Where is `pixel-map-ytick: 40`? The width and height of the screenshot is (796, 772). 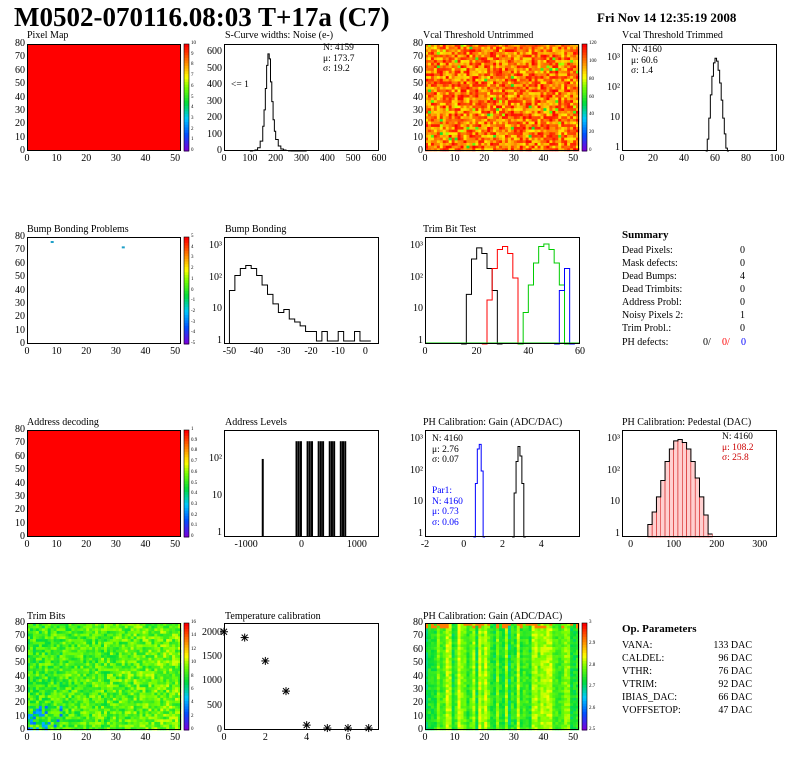
pixel-map-ytick: 40 is located at coordinates (20, 97).